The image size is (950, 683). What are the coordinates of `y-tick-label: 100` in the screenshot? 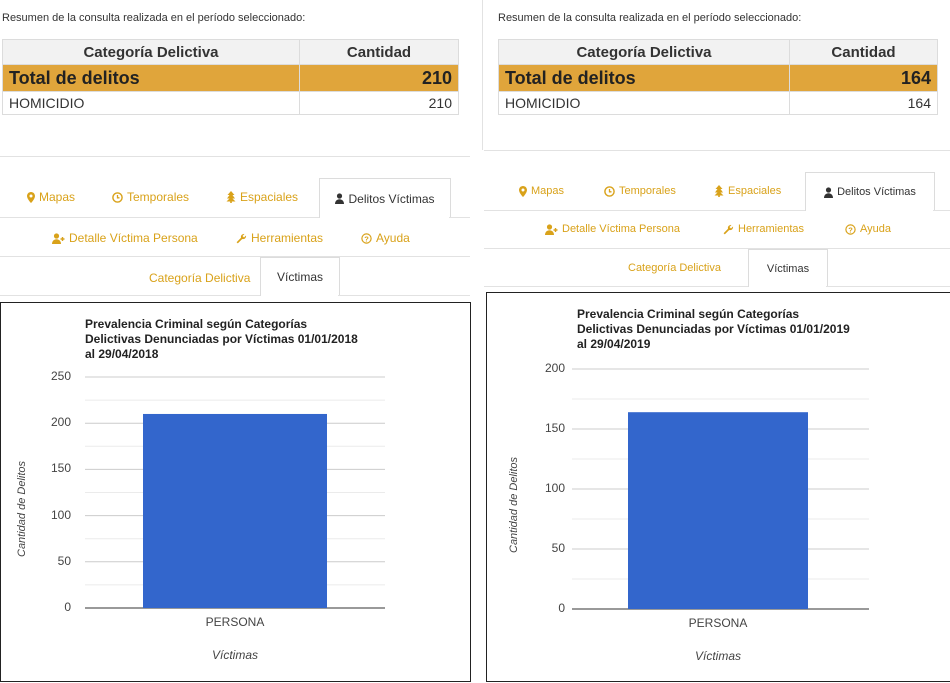 It's located at (60, 514).